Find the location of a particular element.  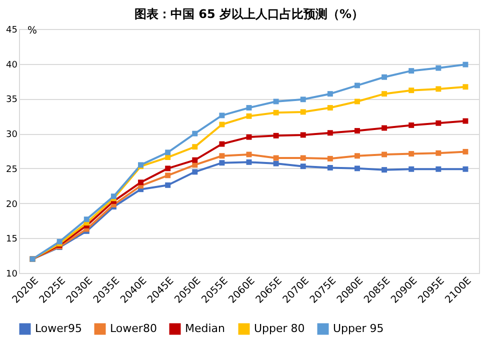

y-tick-label: 35 is located at coordinates (12, 100).